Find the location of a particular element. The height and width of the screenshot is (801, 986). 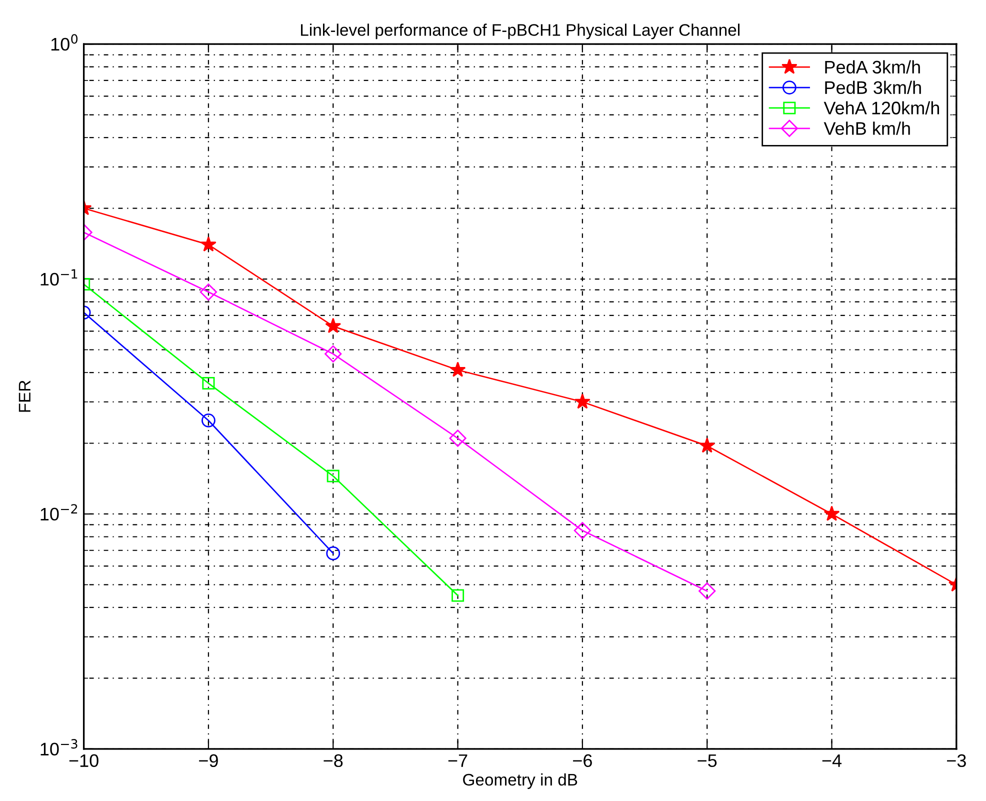

x-tick-label: −5 is located at coordinates (707, 761).